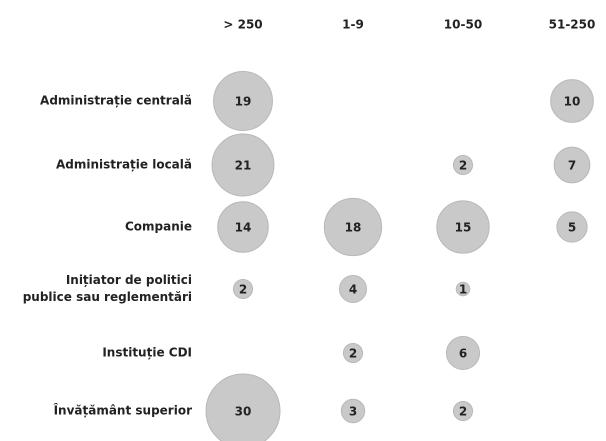 The height and width of the screenshot is (441, 606). Describe the element at coordinates (242, 25) in the screenshot. I see `column-header: > 250` at that location.